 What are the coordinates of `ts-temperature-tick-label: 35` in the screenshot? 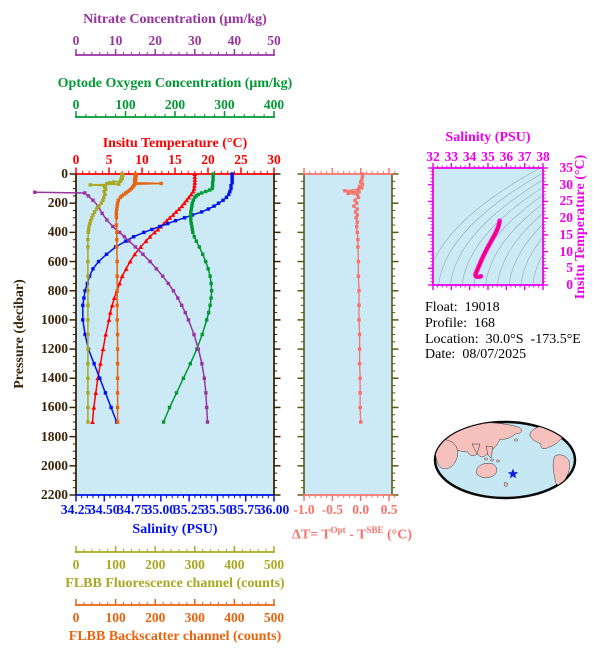 It's located at (566, 167).